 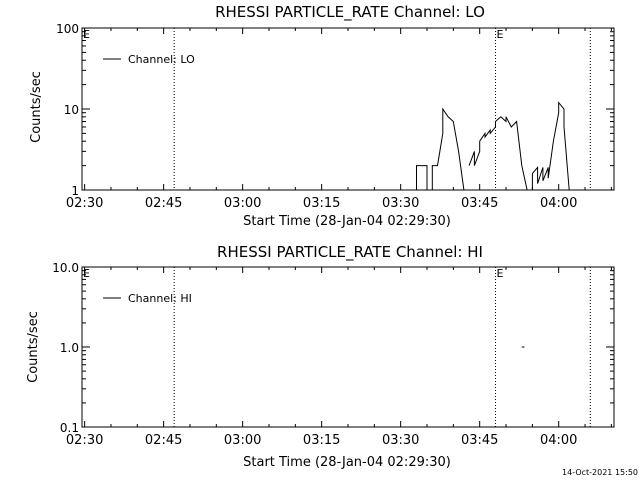 What do you see at coordinates (558, 203) in the screenshot?
I see `x-tick-label-lo: 04:00` at bounding box center [558, 203].